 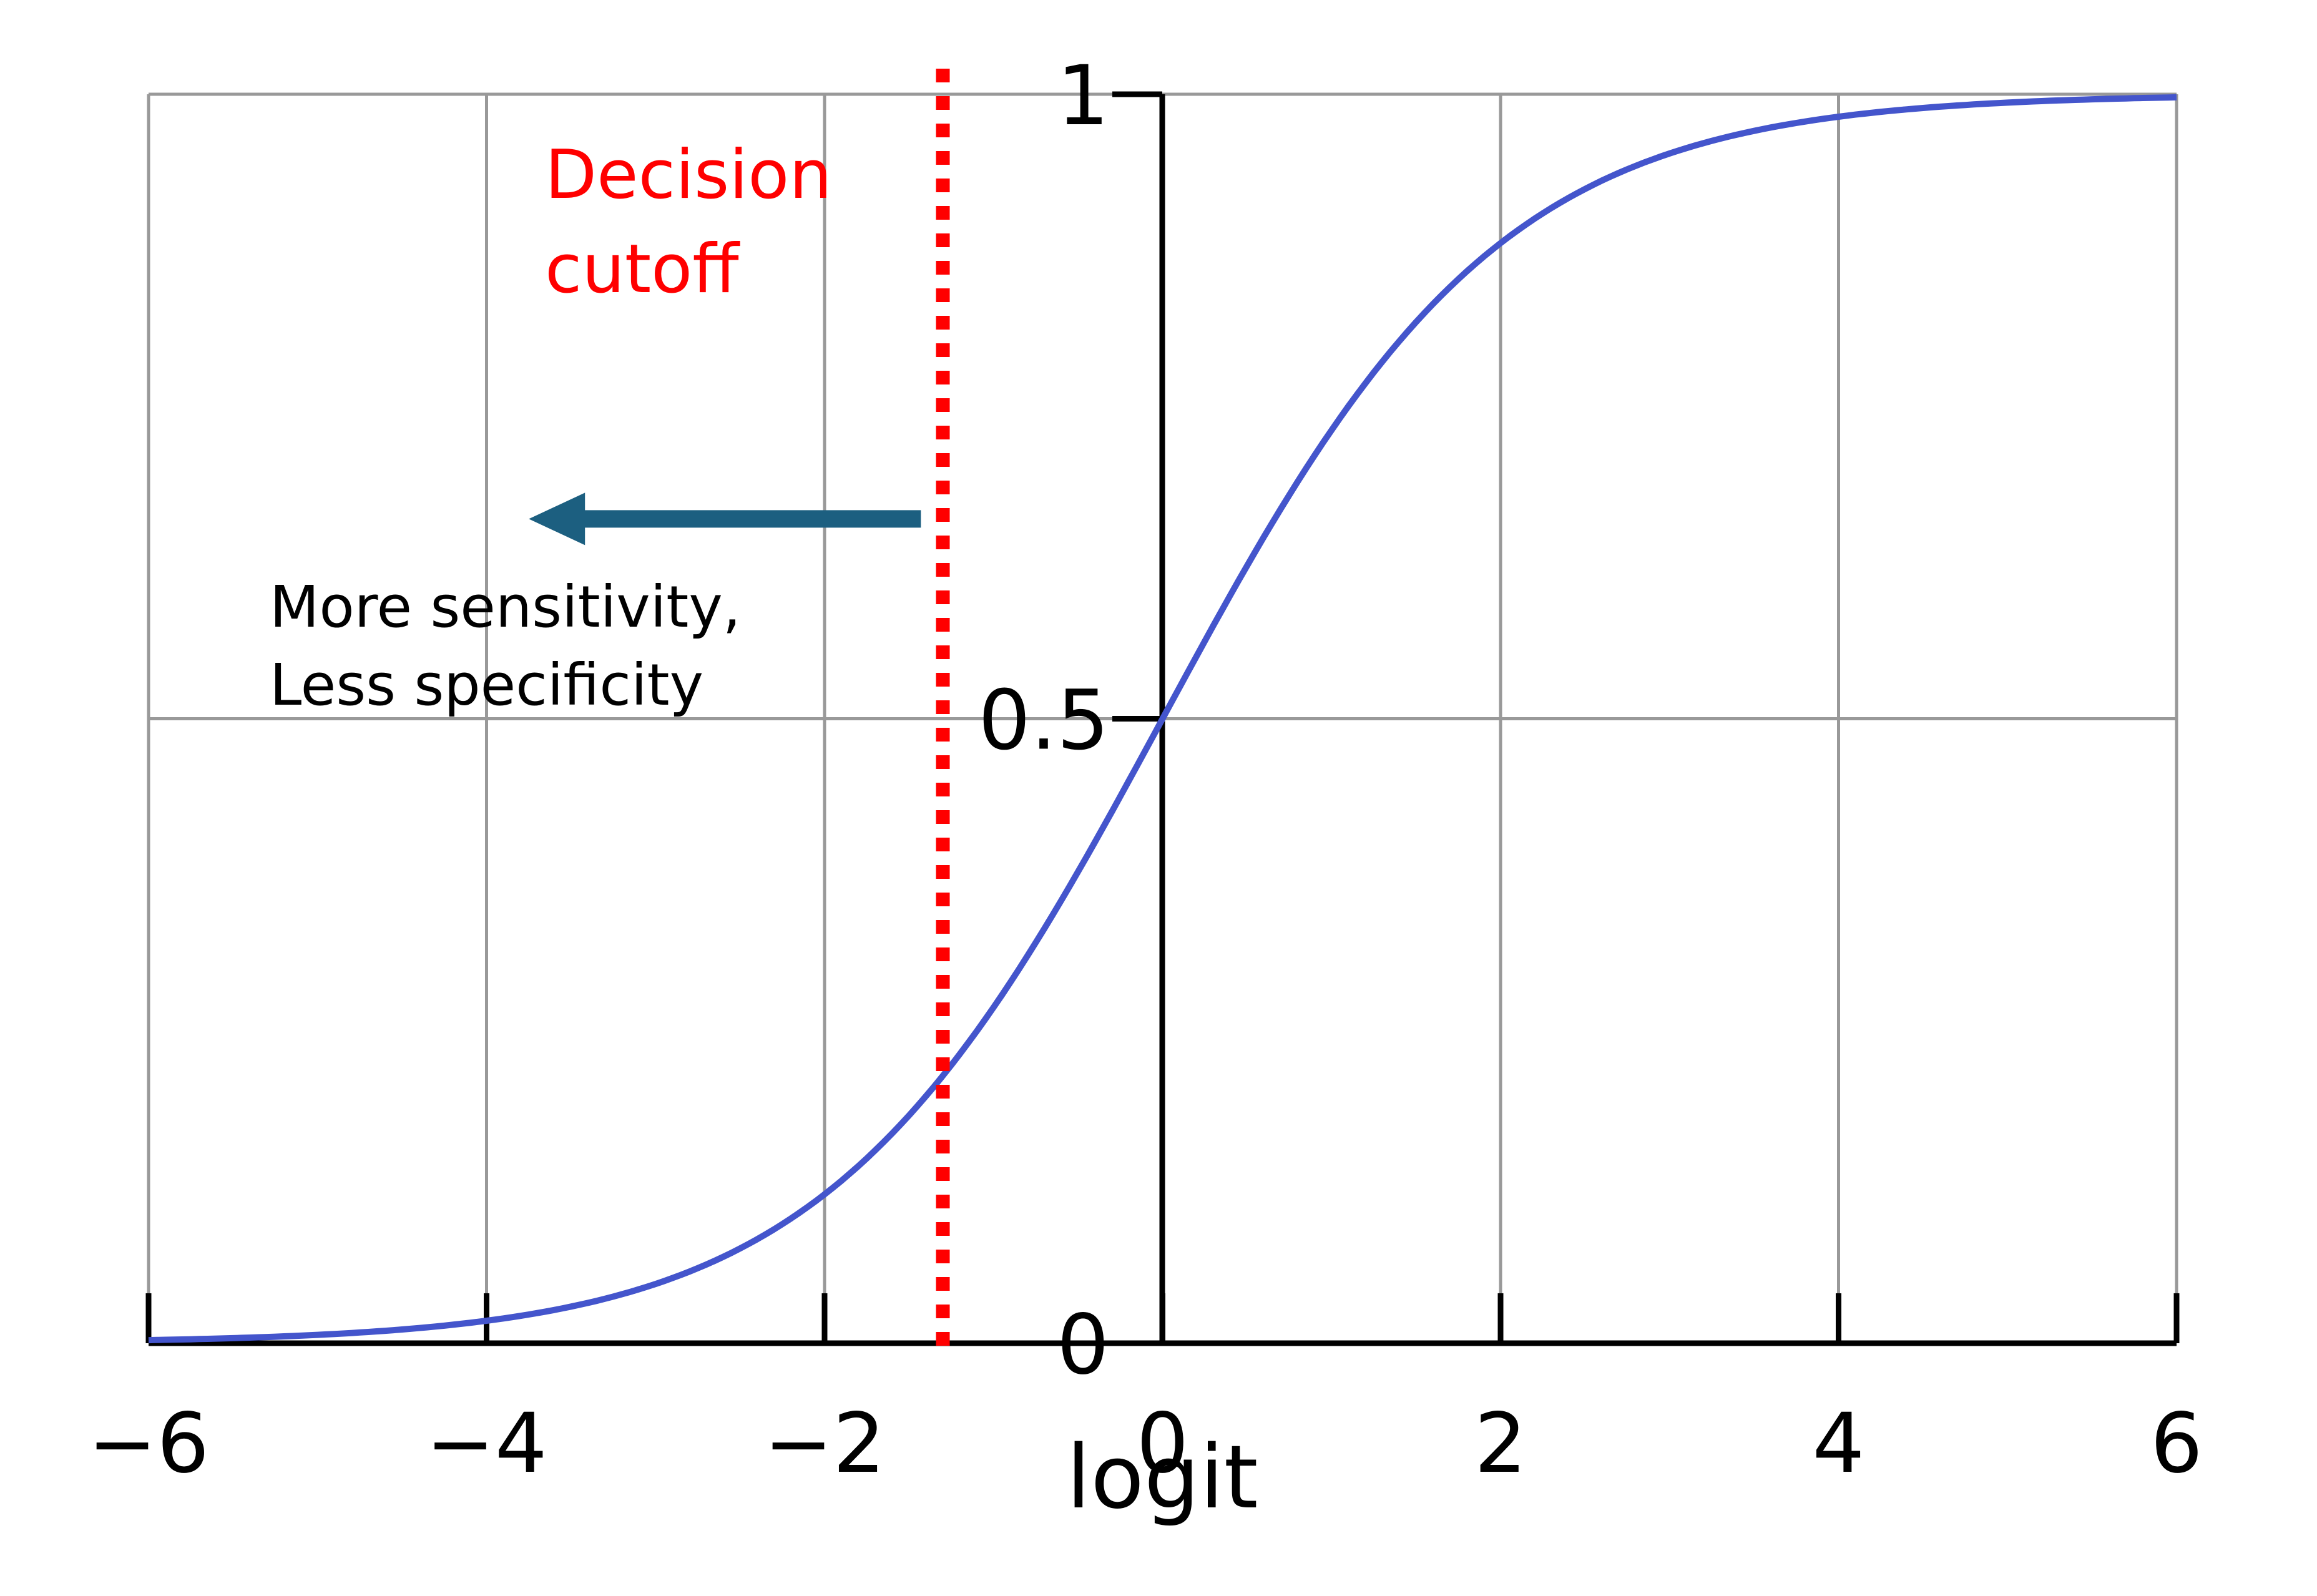 What do you see at coordinates (725, 519) in the screenshot?
I see `sensitivity-arrow` at bounding box center [725, 519].